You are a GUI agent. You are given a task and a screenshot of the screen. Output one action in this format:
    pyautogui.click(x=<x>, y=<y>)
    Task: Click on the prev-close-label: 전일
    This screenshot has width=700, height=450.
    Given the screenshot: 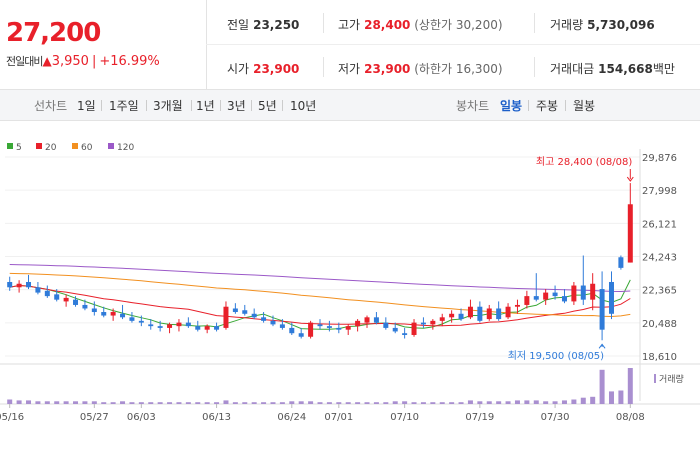 What is the action you would take?
    pyautogui.click(x=238, y=25)
    